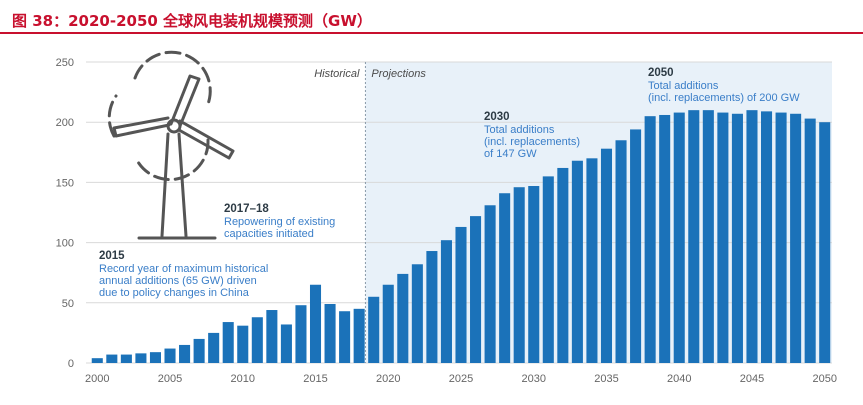 Image resolution: width=863 pixels, height=405 pixels. What do you see at coordinates (650, 240) in the screenshot?
I see `bar-2038` at bounding box center [650, 240].